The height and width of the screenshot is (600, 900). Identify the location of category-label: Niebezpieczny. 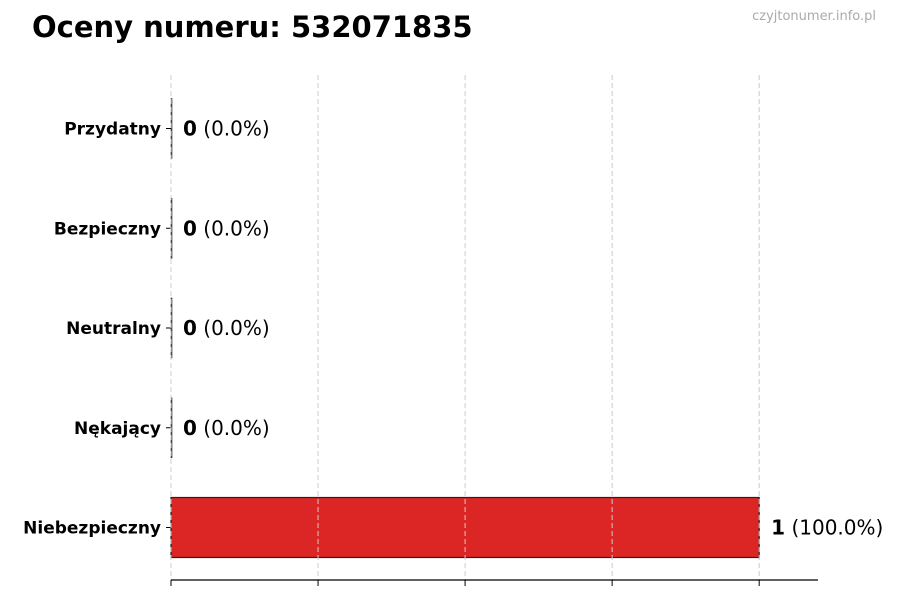
(92, 529).